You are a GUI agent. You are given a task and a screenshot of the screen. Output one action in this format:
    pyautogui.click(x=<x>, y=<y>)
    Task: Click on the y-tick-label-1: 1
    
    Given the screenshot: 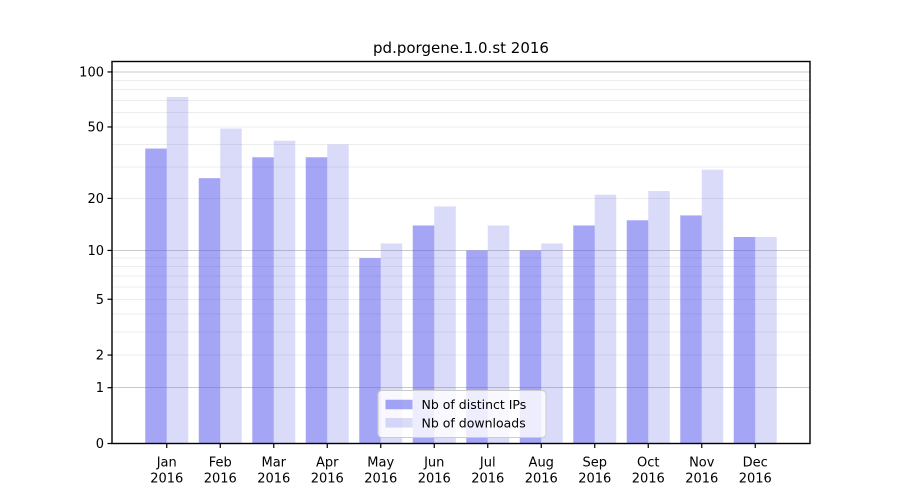 What is the action you would take?
    pyautogui.click(x=100, y=388)
    